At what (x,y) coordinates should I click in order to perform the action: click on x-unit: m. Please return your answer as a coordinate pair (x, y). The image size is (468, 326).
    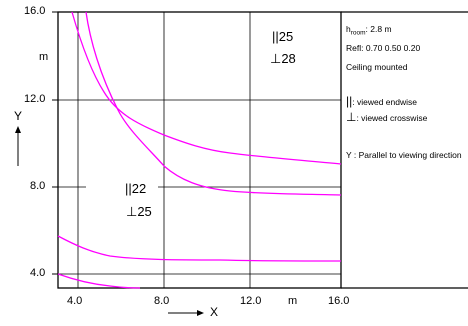
    Looking at the image, I should click on (293, 301).